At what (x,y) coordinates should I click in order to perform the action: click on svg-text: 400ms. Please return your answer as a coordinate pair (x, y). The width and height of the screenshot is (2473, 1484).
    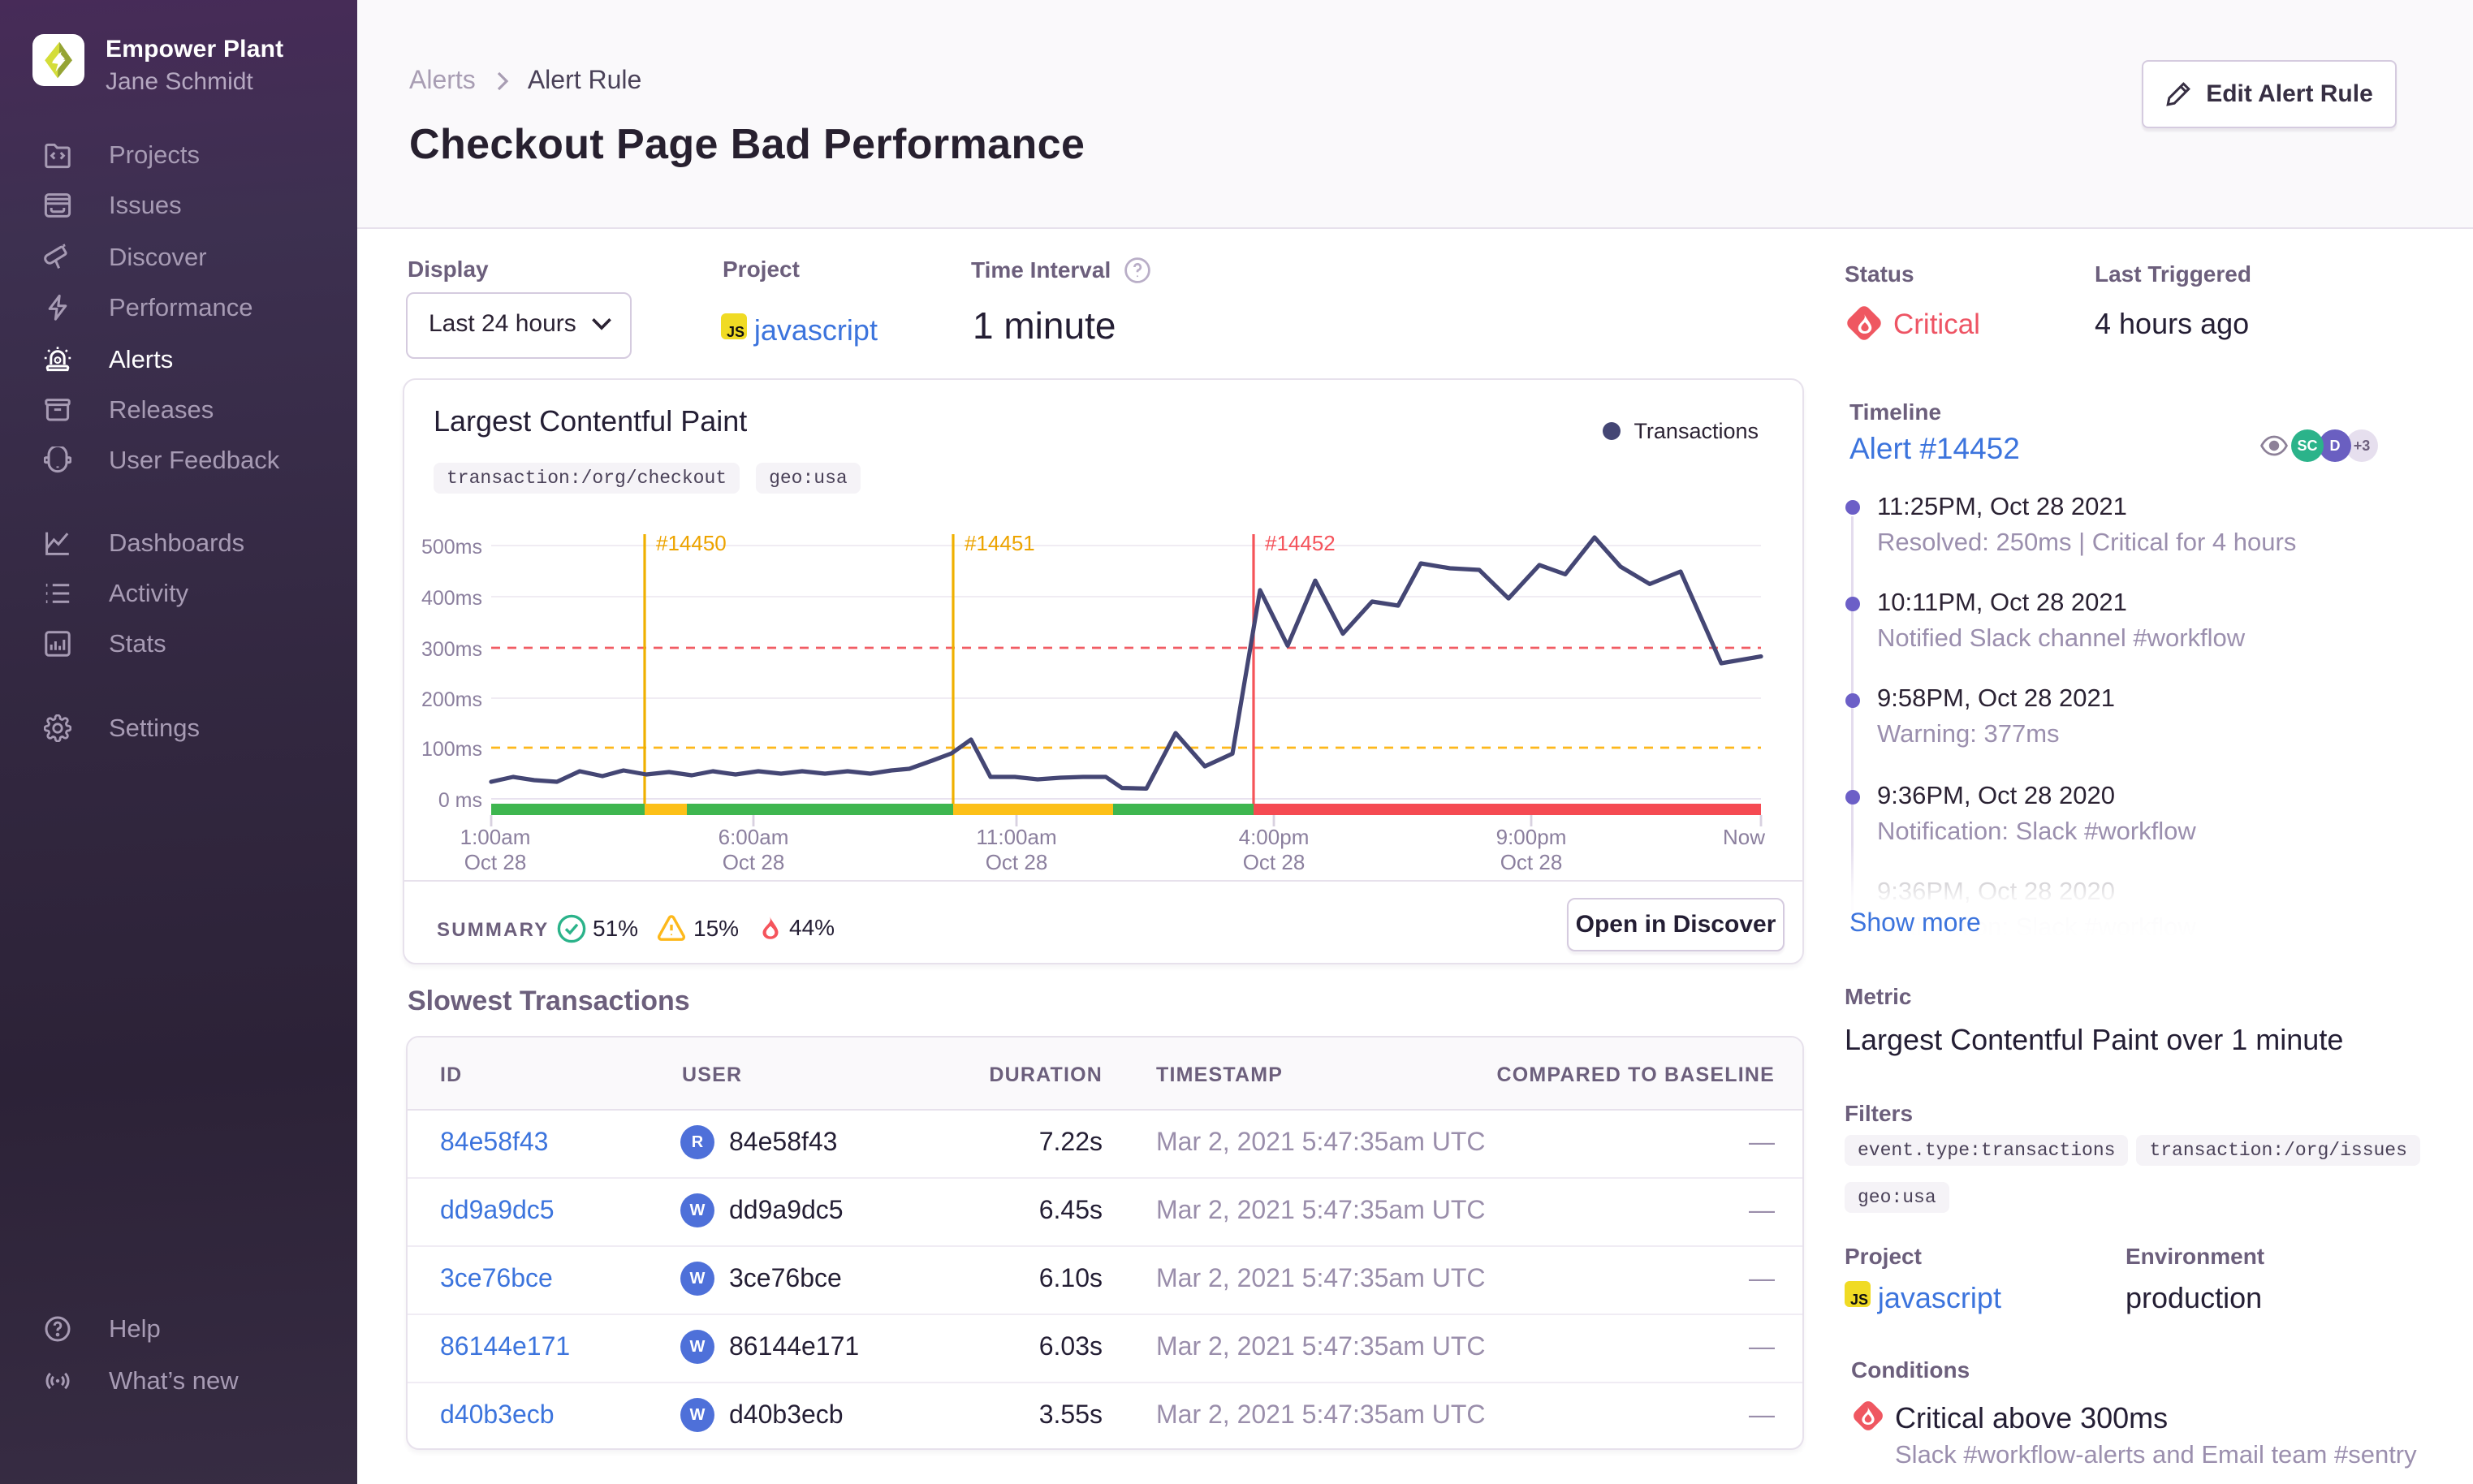
    Looking at the image, I should click on (452, 598).